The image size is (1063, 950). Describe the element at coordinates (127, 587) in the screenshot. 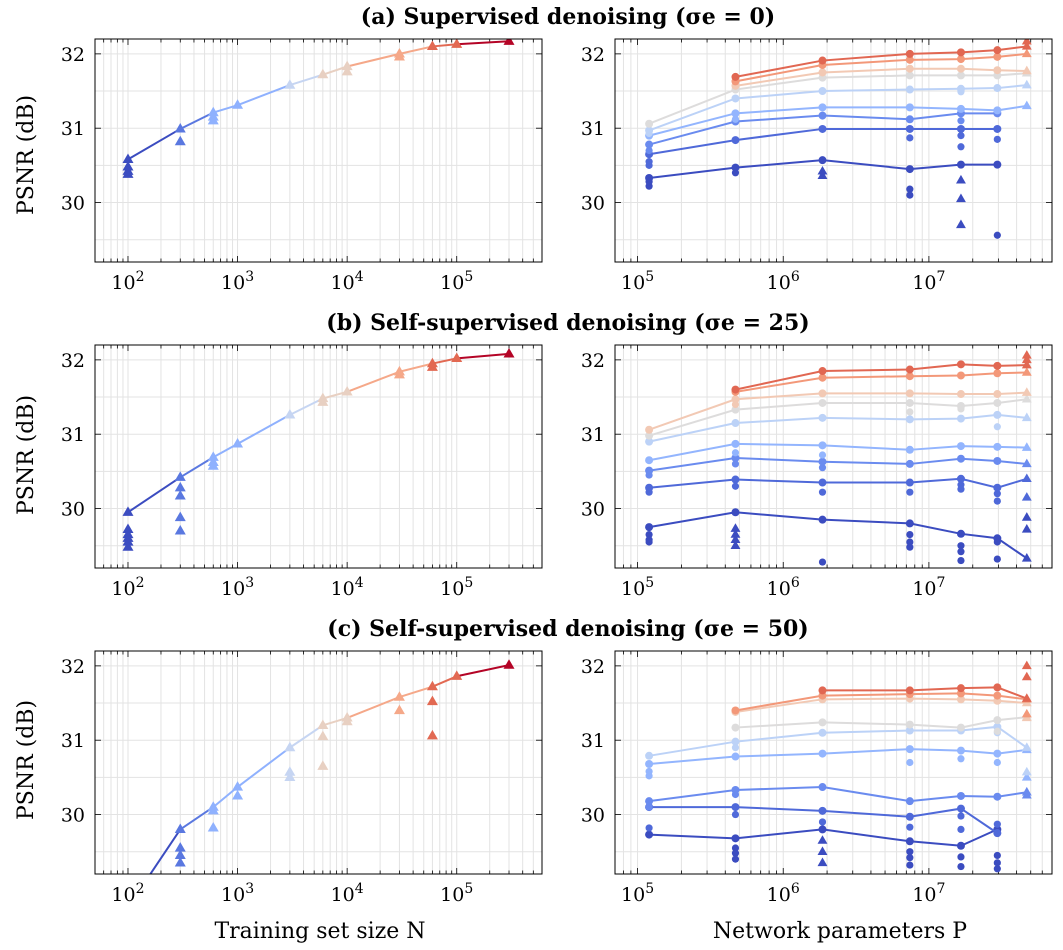

I see `x-tick-label: 10²` at that location.